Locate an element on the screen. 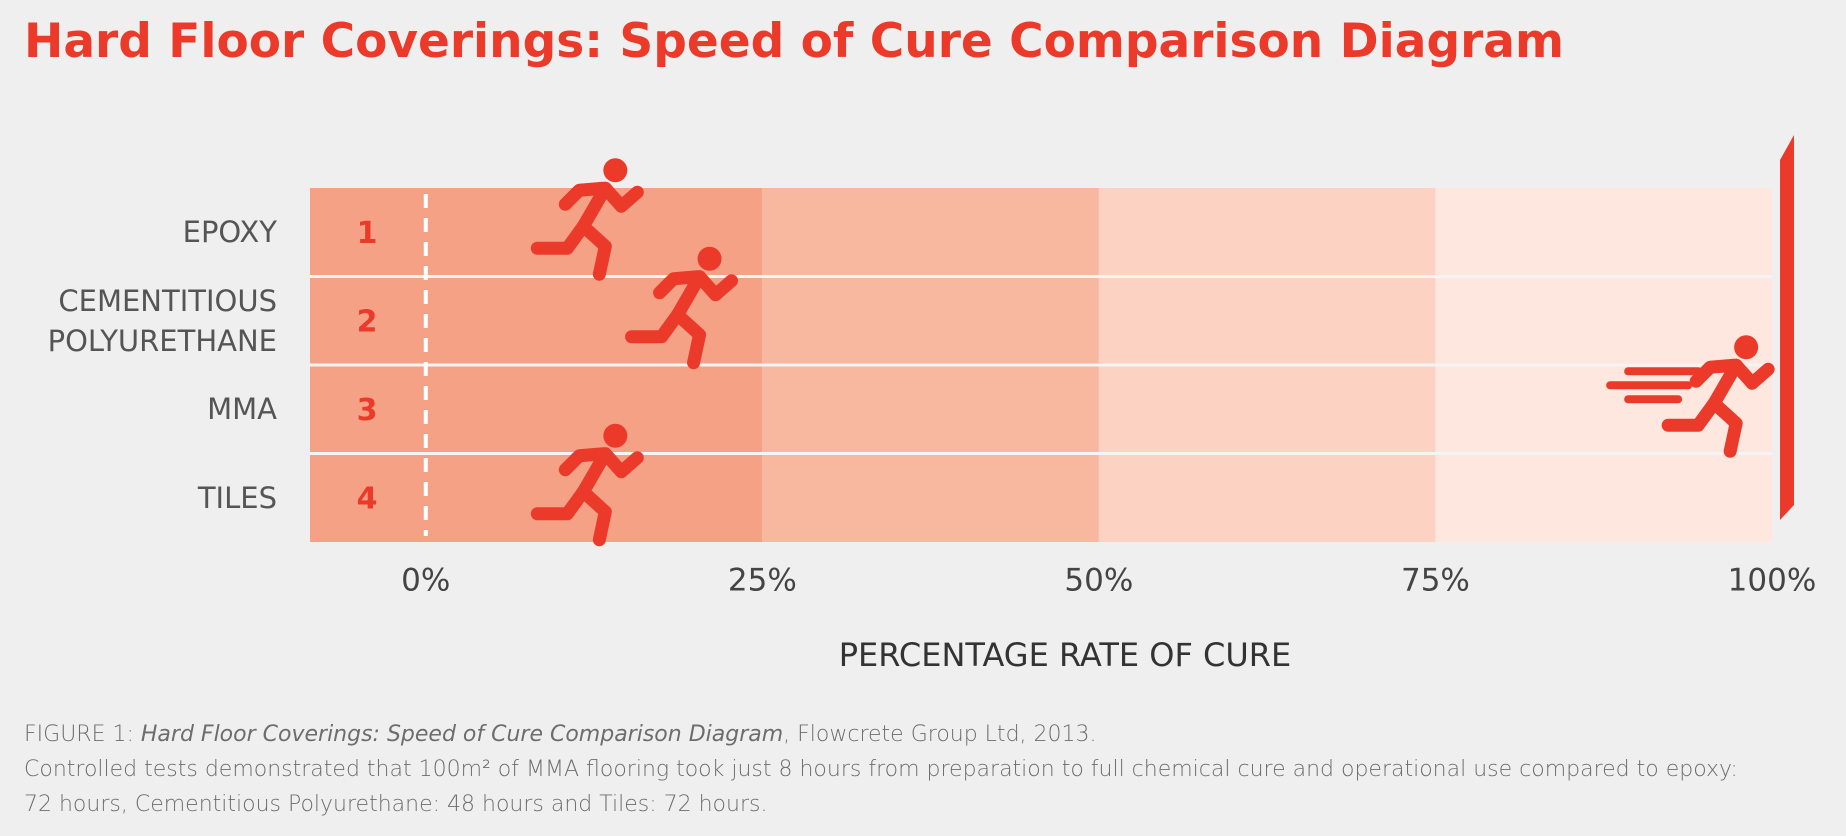 The height and width of the screenshot is (836, 1846). x-tick-label: 0% is located at coordinates (425, 581).